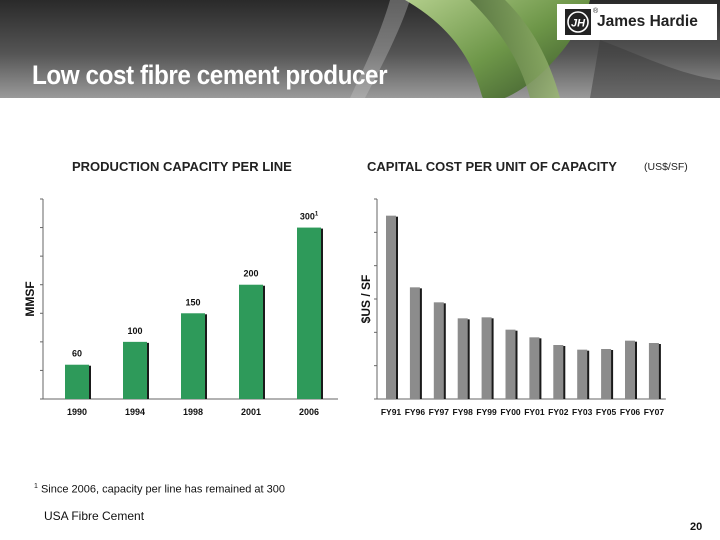 Image resolution: width=720 pixels, height=540 pixels. What do you see at coordinates (647, 21) in the screenshot?
I see `brand-name: James Hardie` at bounding box center [647, 21].